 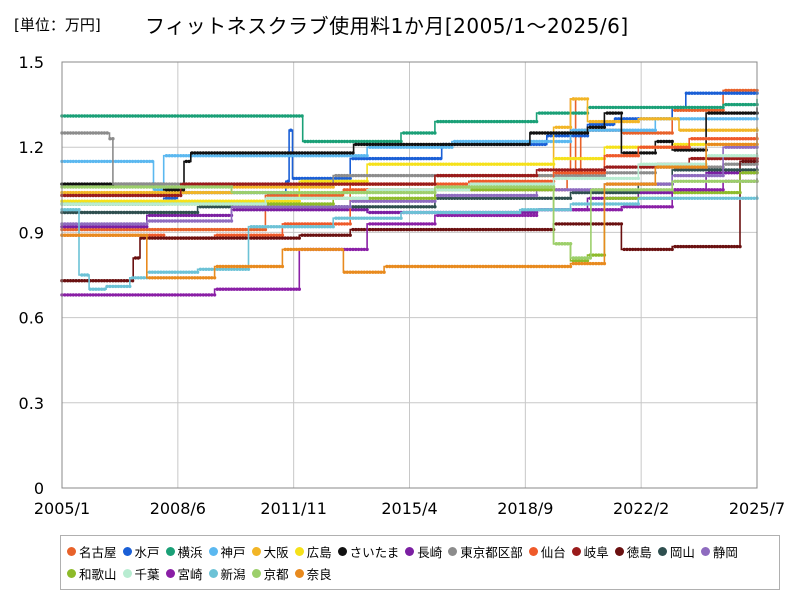 What do you see at coordinates (410, 152) in the screenshot?
I see `series-line` at bounding box center [410, 152].